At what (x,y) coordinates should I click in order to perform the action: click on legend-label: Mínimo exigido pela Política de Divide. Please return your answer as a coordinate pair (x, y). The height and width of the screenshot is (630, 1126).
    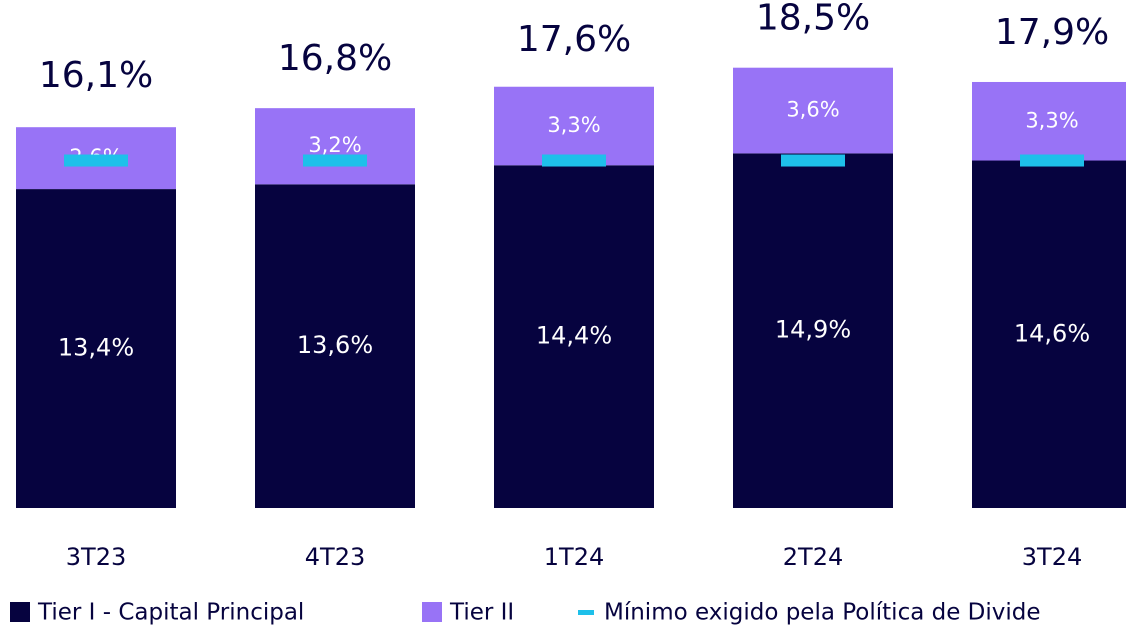
    Looking at the image, I should click on (822, 613).